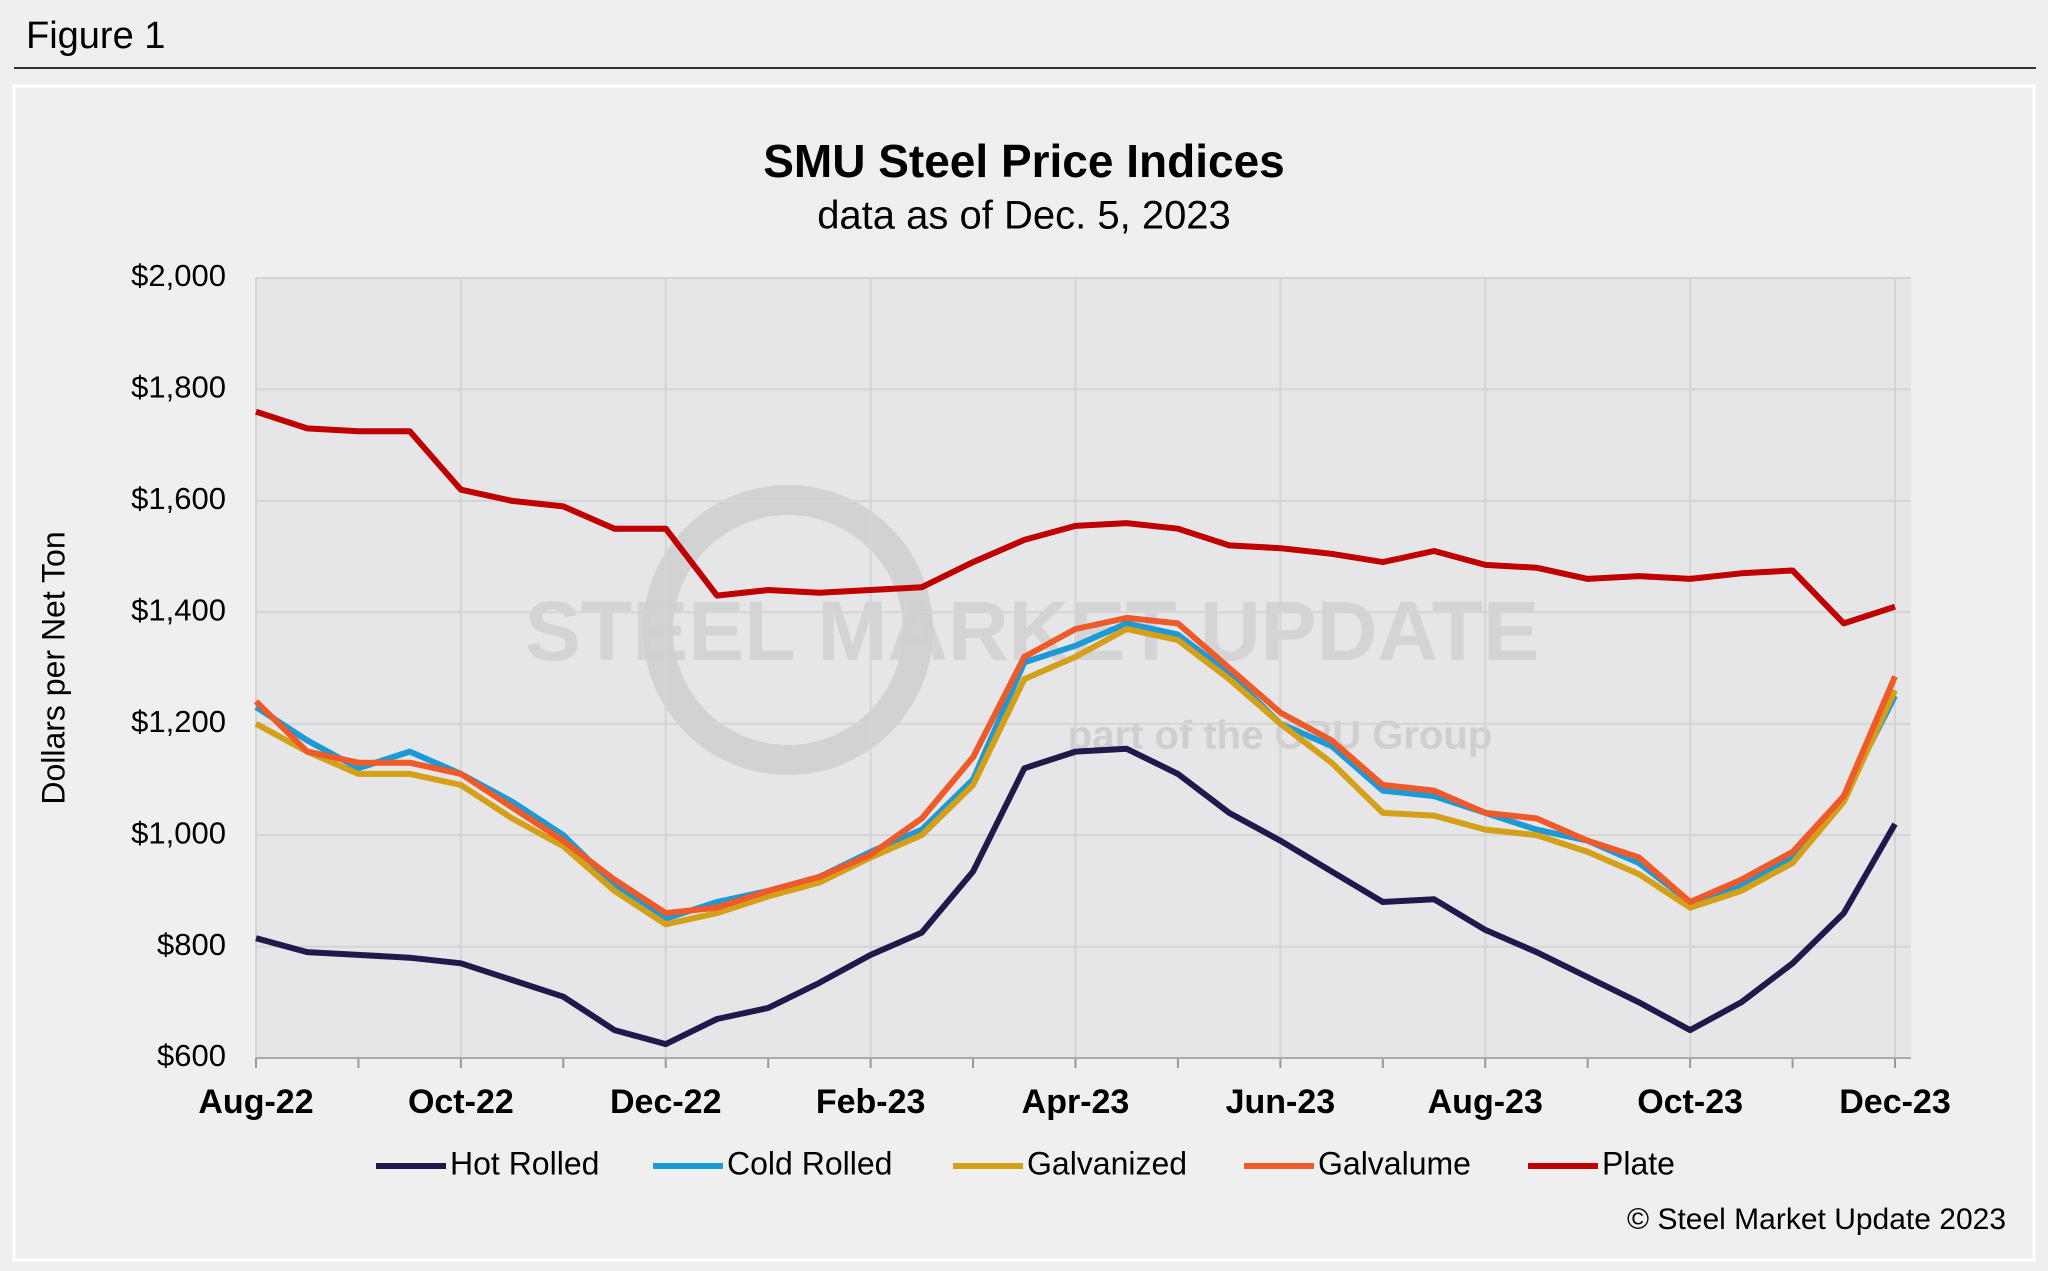  I want to click on x-tick-label: Aug-22, so click(255, 1102).